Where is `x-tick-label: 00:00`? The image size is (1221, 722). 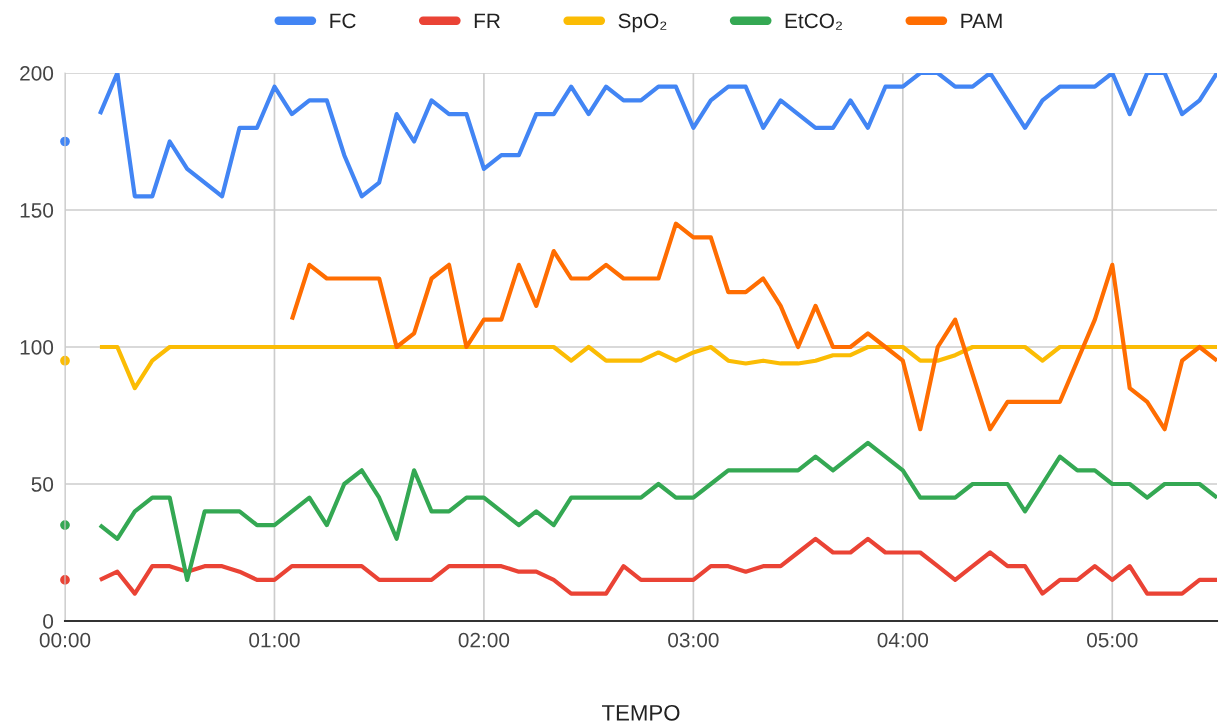
x-tick-label: 00:00 is located at coordinates (65, 640).